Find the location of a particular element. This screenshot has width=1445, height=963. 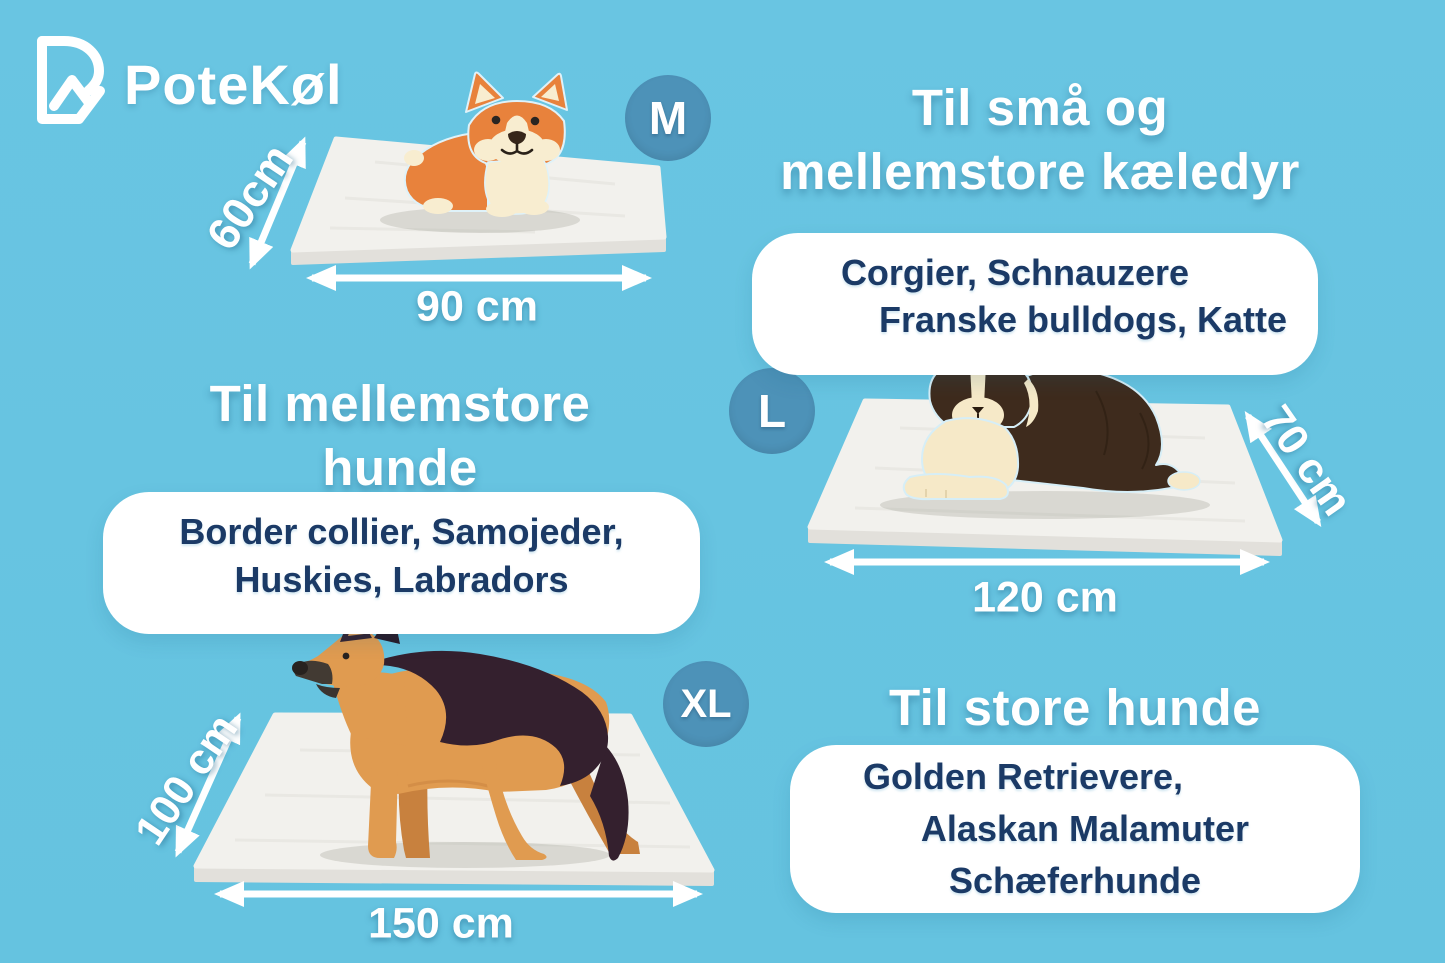

size-badge-xl: XL is located at coordinates (706, 704).